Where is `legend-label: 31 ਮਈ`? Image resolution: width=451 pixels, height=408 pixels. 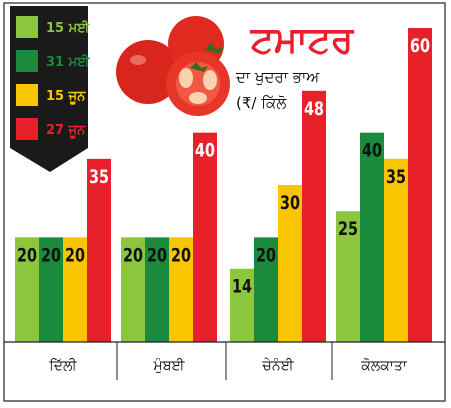
legend-label: 31 ਮਈ is located at coordinates (68, 62).